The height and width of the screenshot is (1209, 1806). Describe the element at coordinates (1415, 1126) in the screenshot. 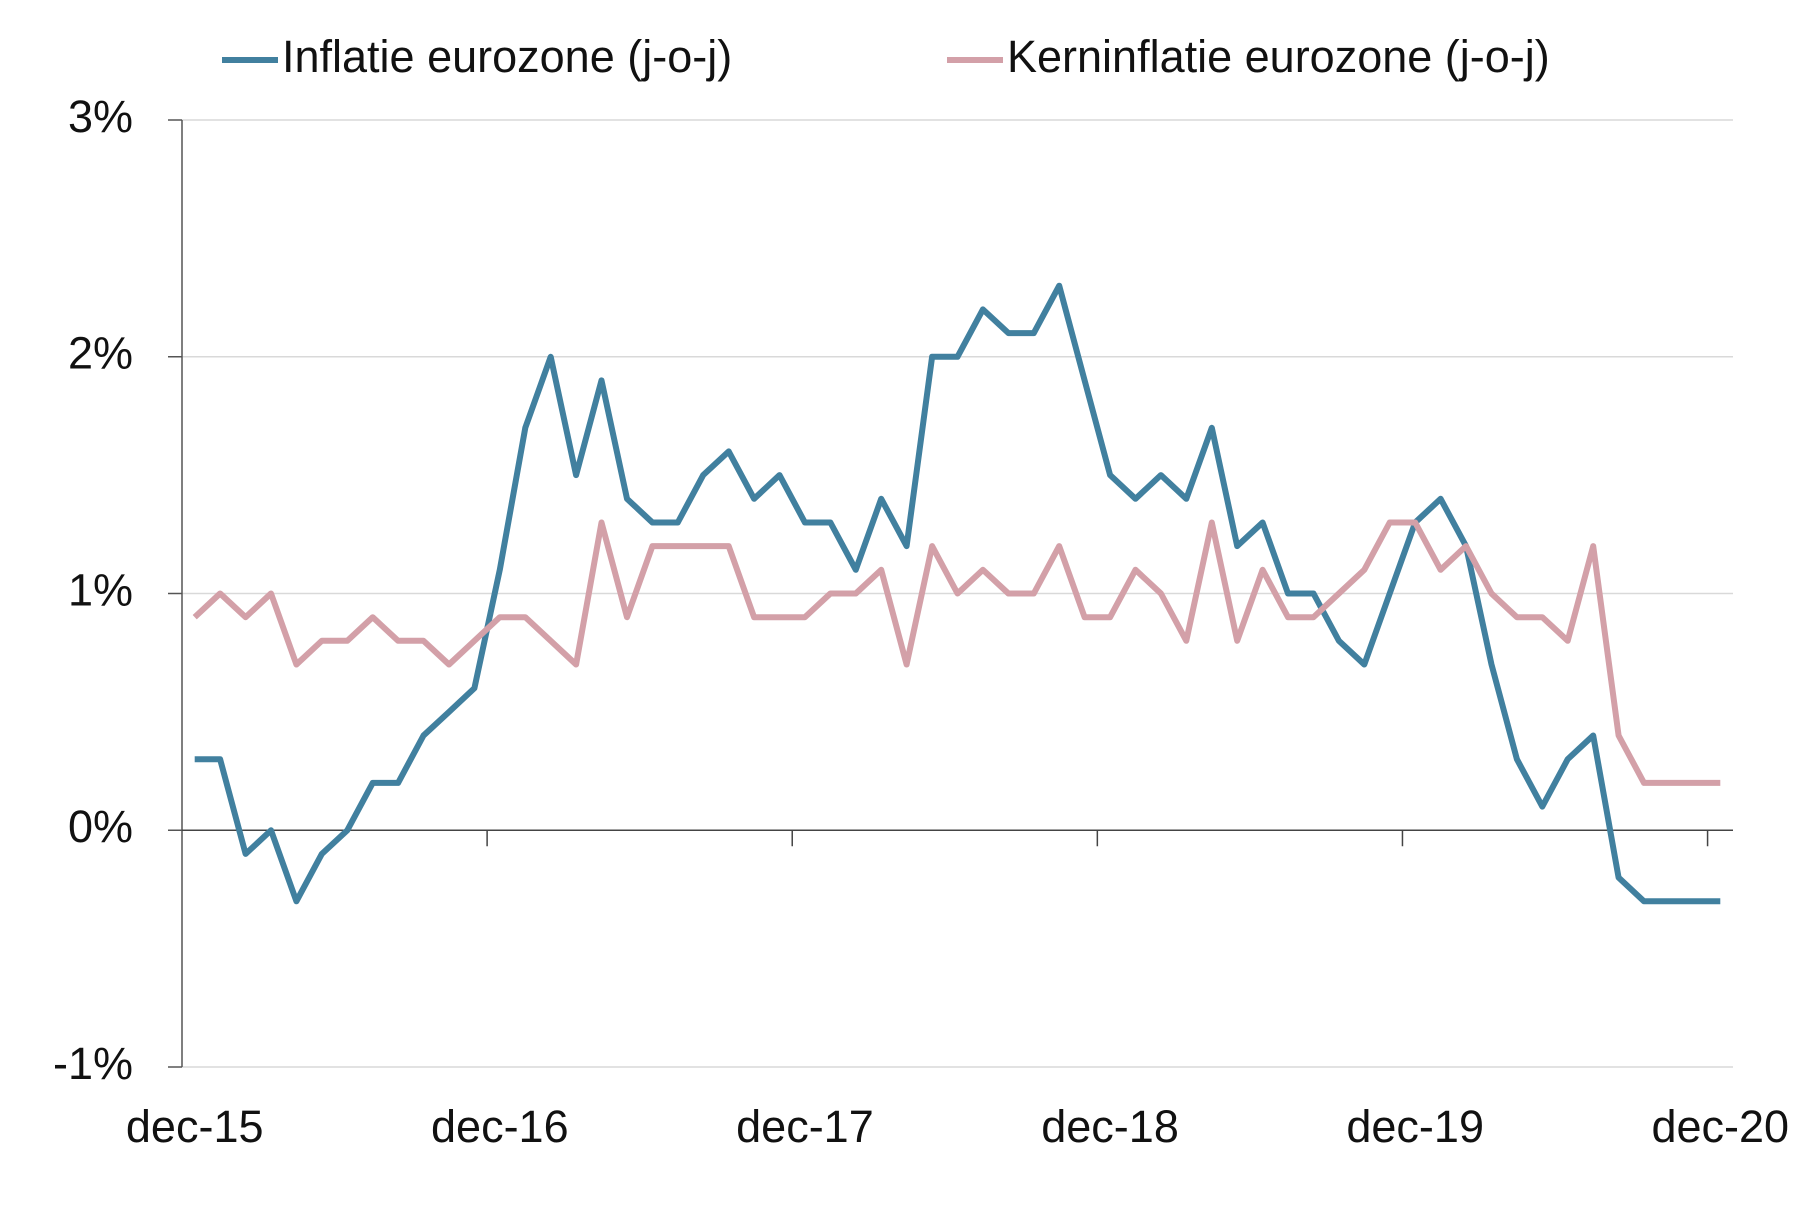

I see `x-tick-label: dec-19` at that location.